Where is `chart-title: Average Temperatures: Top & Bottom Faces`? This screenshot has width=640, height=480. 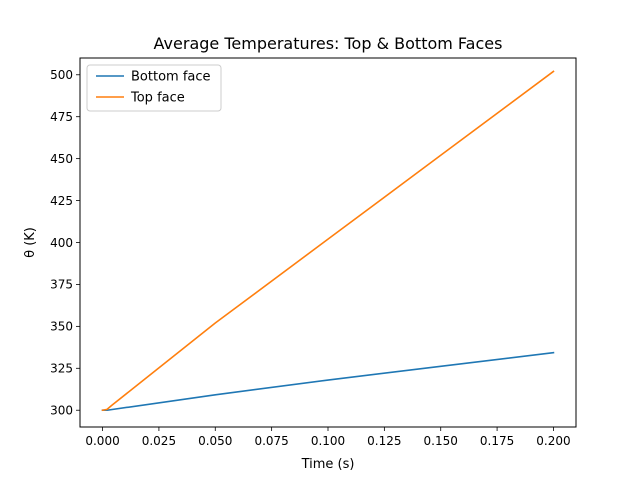 chart-title: Average Temperatures: Top & Bottom Faces is located at coordinates (328, 43).